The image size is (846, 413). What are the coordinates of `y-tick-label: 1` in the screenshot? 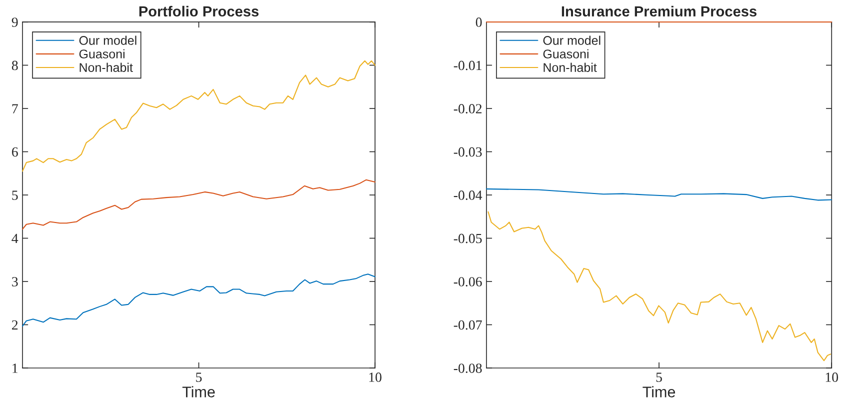 It's located at (15, 368).